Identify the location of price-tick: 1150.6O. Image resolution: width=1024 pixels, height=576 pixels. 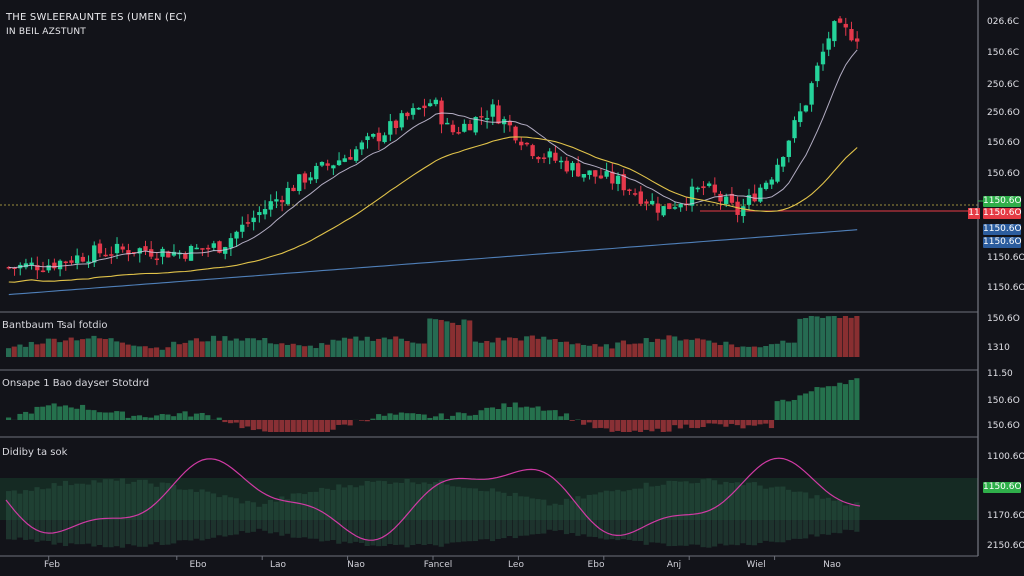
(1005, 288).